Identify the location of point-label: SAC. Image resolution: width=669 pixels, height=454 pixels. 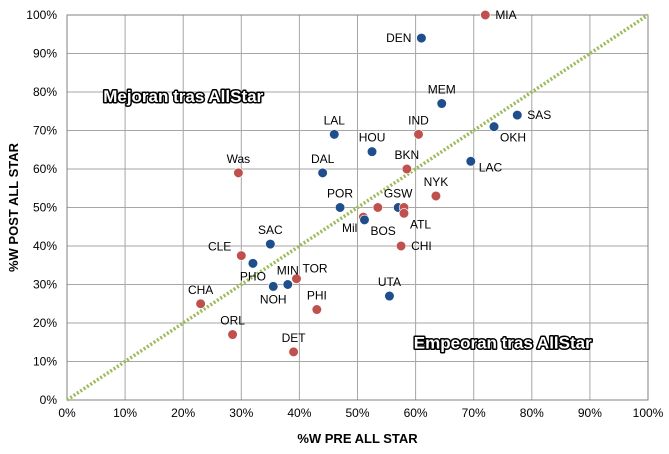
(270, 230).